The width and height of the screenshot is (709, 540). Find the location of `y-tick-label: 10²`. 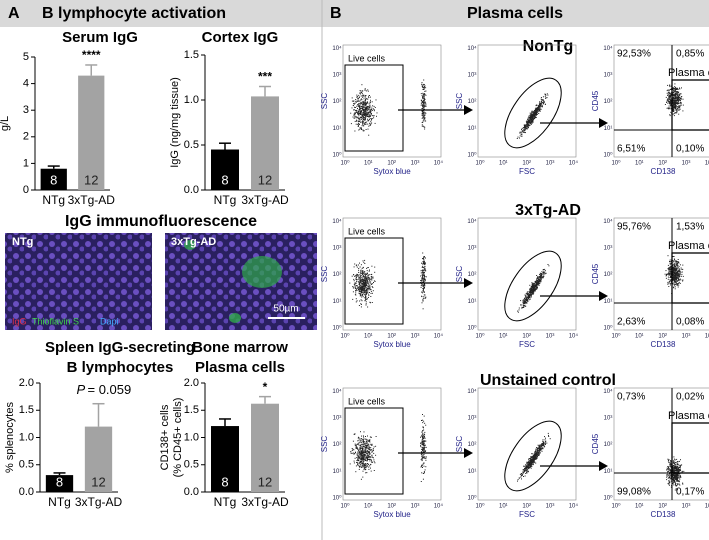

y-tick-label: 10² is located at coordinates (337, 275).